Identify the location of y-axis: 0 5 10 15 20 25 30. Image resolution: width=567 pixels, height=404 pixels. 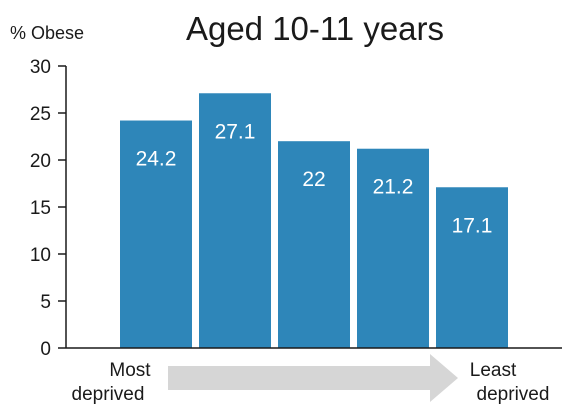
(48, 208).